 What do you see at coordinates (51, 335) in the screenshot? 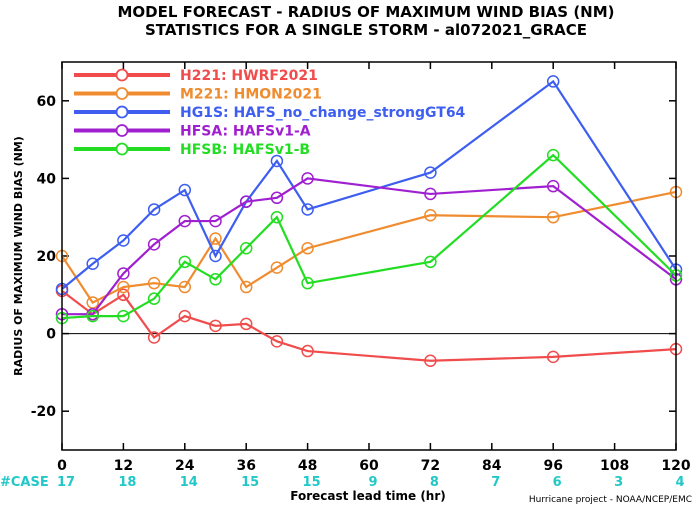
I see `y-tick-label: 0` at bounding box center [51, 335].